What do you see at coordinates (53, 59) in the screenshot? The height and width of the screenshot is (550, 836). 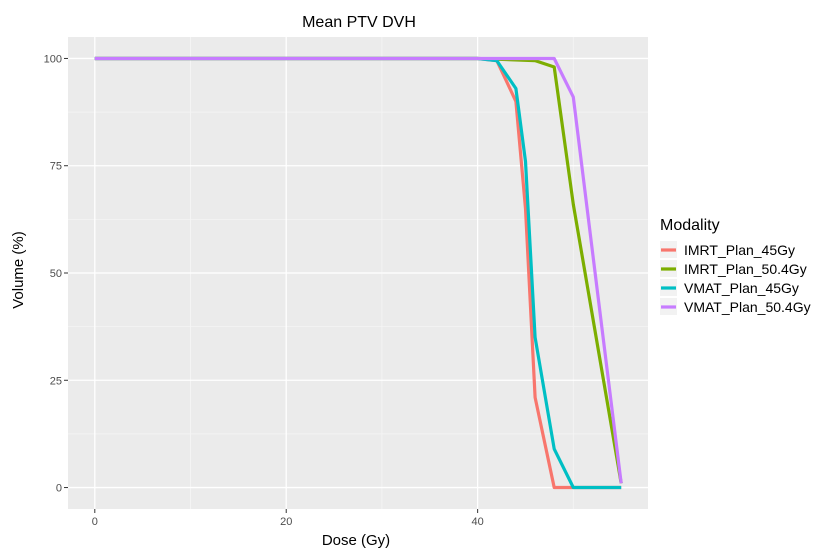 I see `y-tick-label: 100` at bounding box center [53, 59].